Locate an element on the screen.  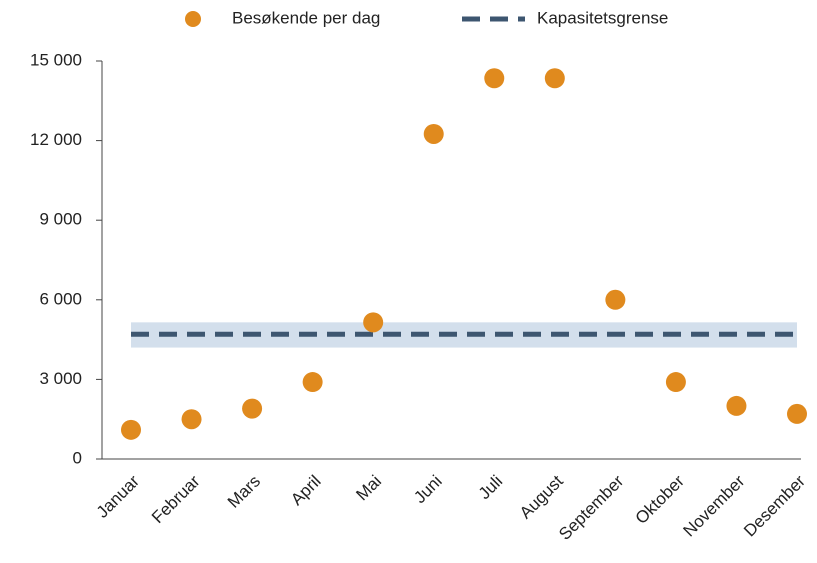
legend-marker is located at coordinates (193, 19).